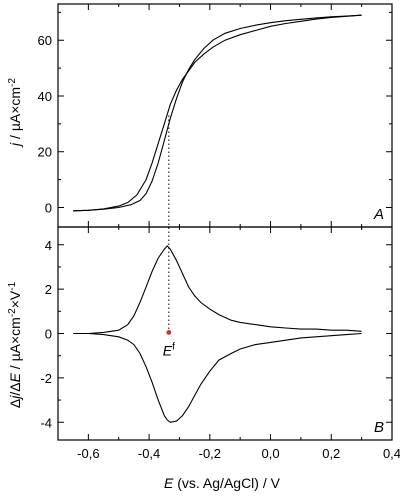  Describe the element at coordinates (48, 334) in the screenshot. I see `y-tick-label-b: 0` at that location.